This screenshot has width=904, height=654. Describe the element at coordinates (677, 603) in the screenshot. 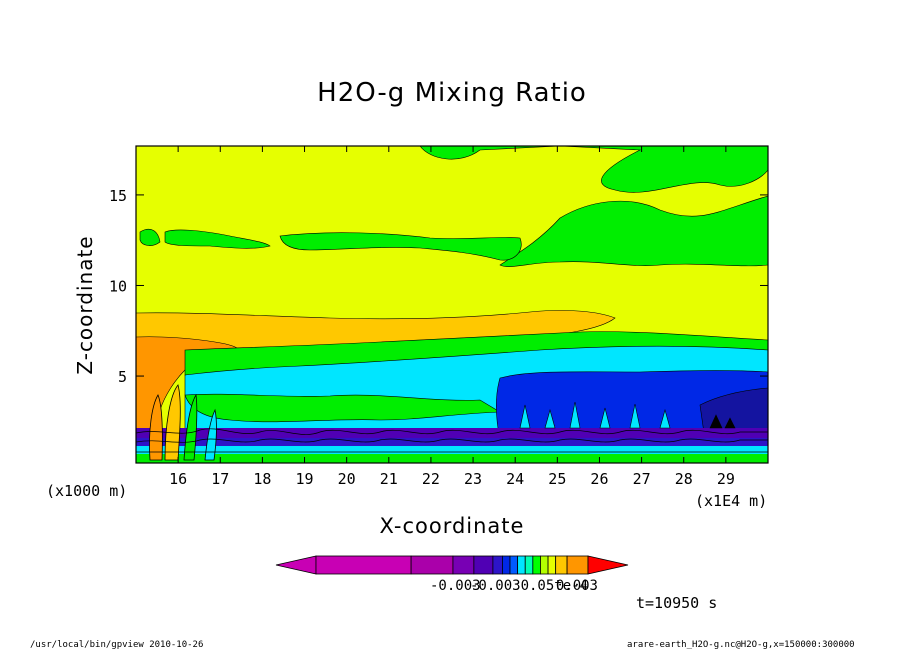

I see `time-label: t=10950 s` at that location.